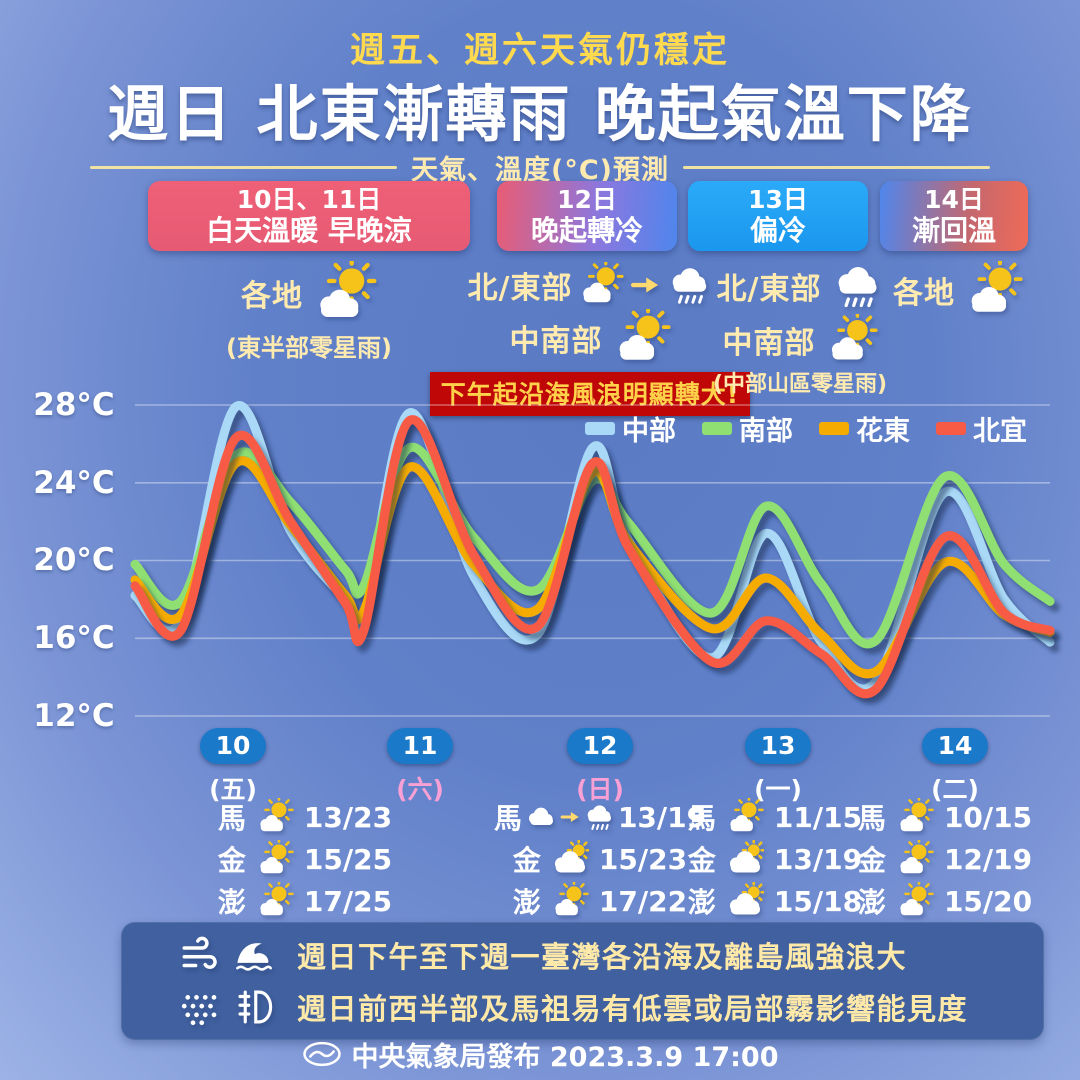  I want to click on island-row: 金 15/23, so click(600, 859).